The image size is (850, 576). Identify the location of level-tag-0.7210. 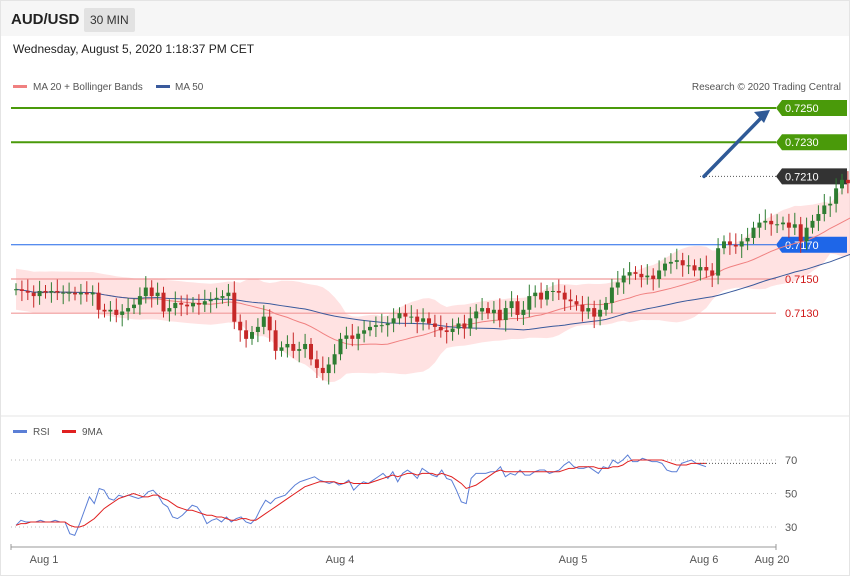
(811, 176).